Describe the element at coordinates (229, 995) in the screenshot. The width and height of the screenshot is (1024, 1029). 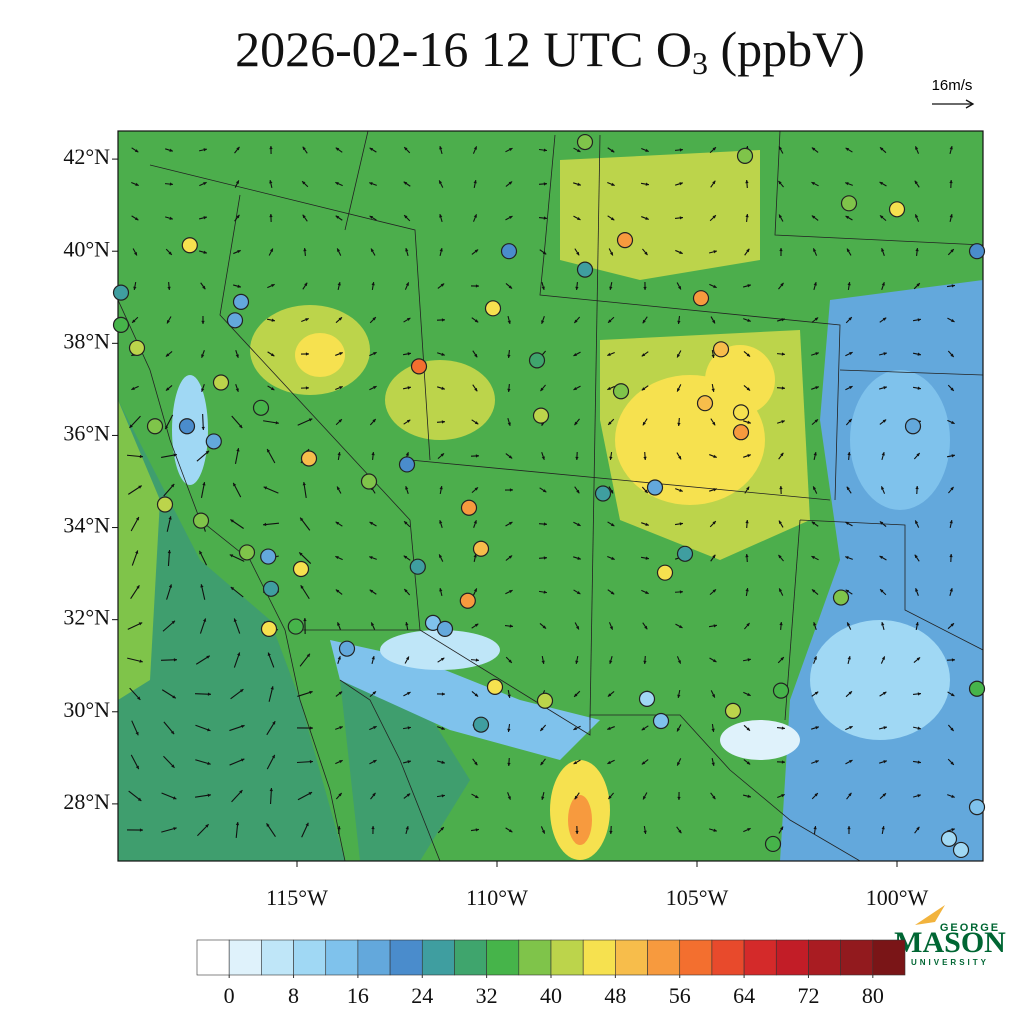
I see `colorbar-label: 0` at that location.